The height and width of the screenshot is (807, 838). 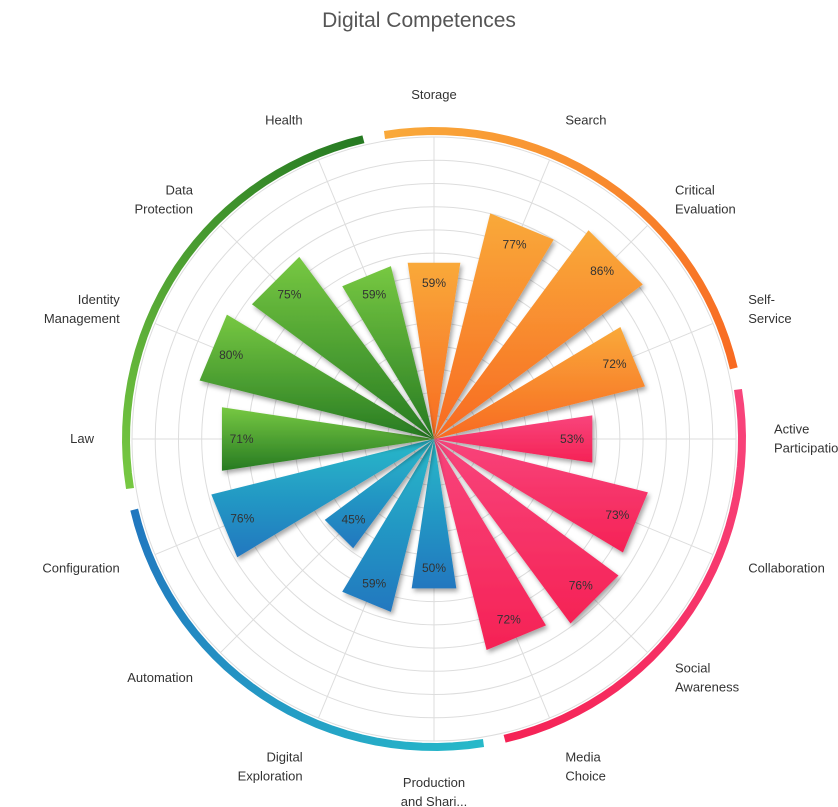 I want to click on category-label: Configuration, so click(x=80, y=567).